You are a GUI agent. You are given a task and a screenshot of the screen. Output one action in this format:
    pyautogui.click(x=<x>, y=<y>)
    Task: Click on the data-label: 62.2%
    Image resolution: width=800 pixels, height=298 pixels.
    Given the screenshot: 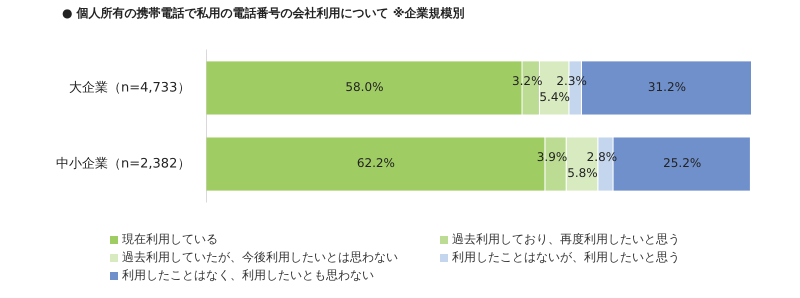 What is the action you would take?
    pyautogui.click(x=375, y=163)
    